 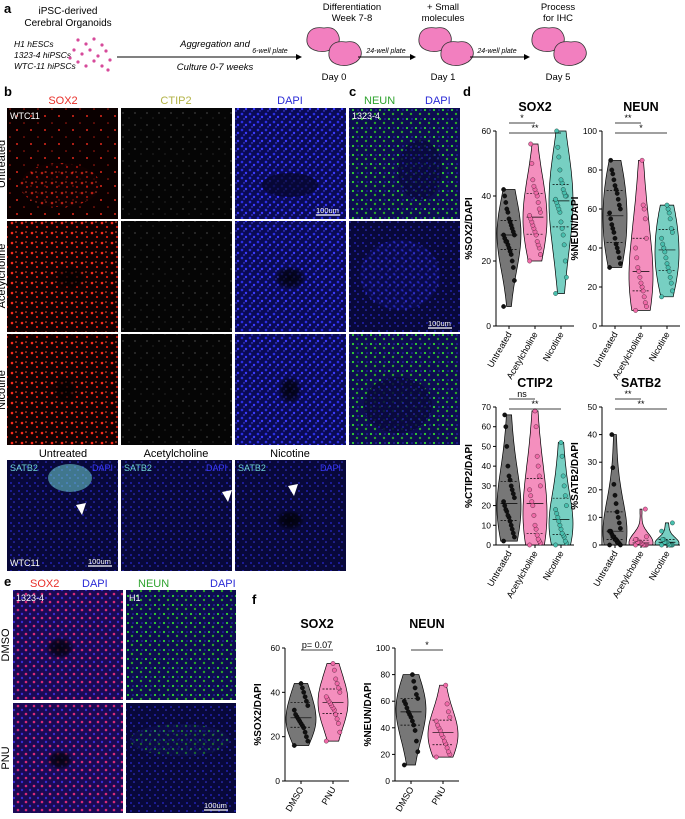 What do you see at coordinates (90, 54) in the screenshot?
I see `cell-dots-icon` at bounding box center [90, 54].